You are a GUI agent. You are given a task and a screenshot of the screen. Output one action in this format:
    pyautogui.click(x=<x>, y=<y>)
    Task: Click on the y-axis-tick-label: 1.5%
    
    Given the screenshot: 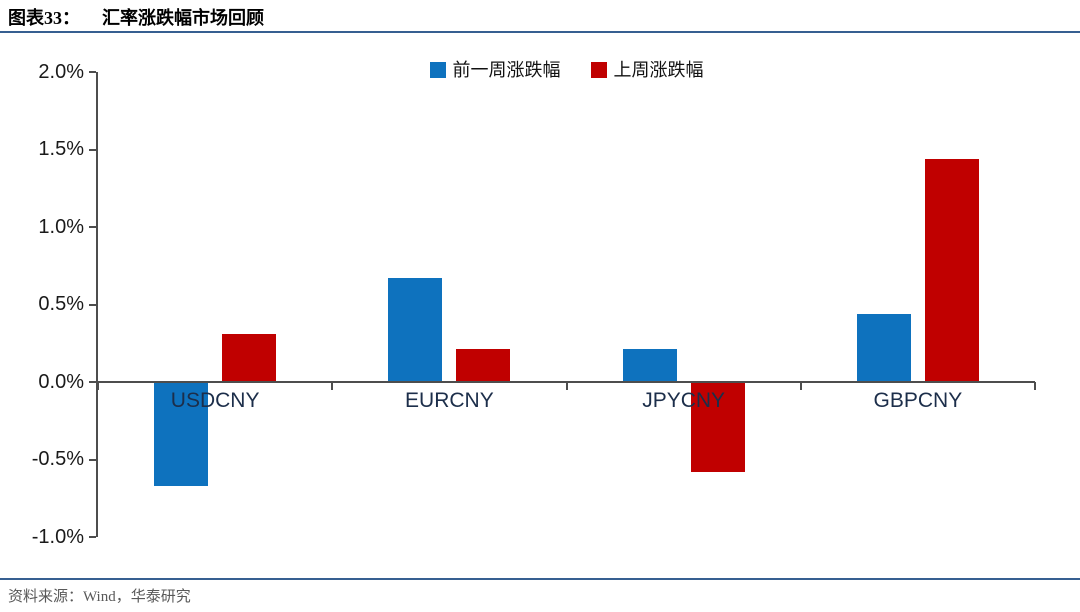 What is the action you would take?
    pyautogui.click(x=61, y=149)
    